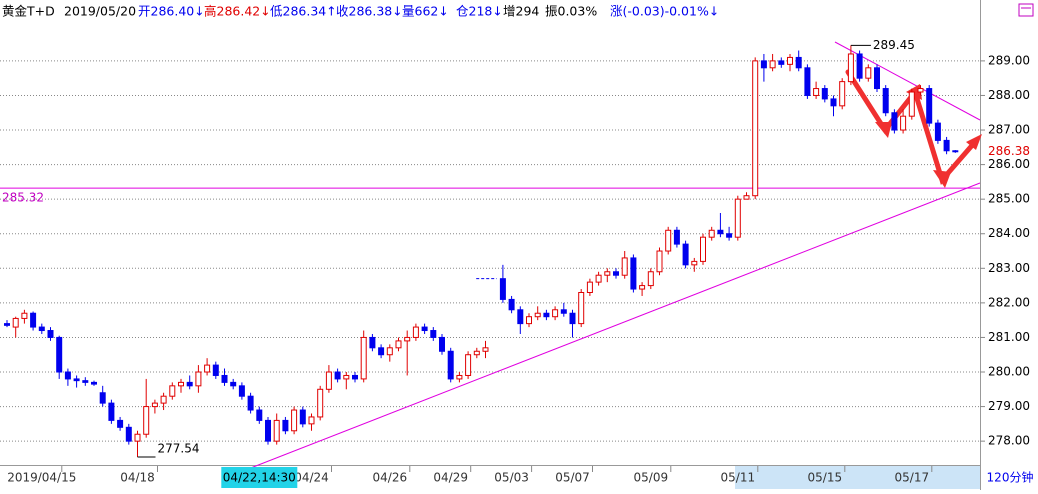 This screenshot has width=1038, height=494. Describe the element at coordinates (1010, 477) in the screenshot. I see `period-label: 120分钟` at that location.